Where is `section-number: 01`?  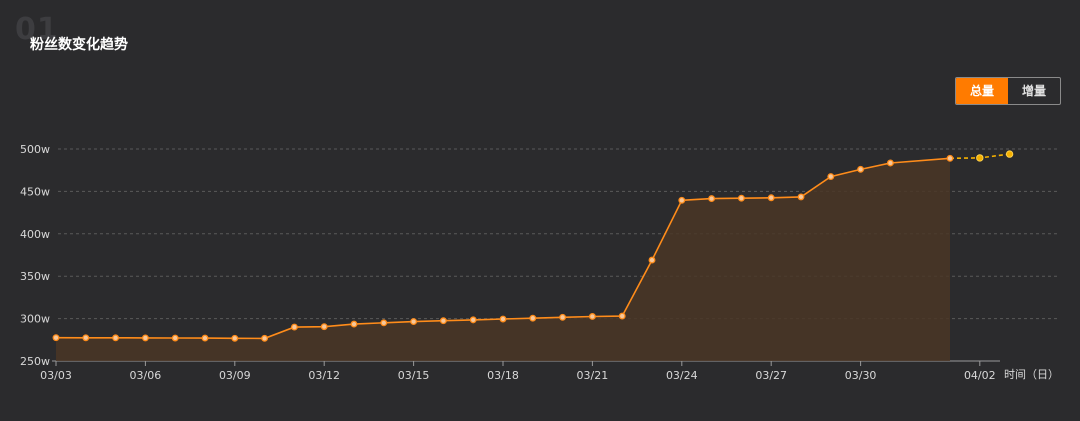
section-number: 01 is located at coordinates (37, 29).